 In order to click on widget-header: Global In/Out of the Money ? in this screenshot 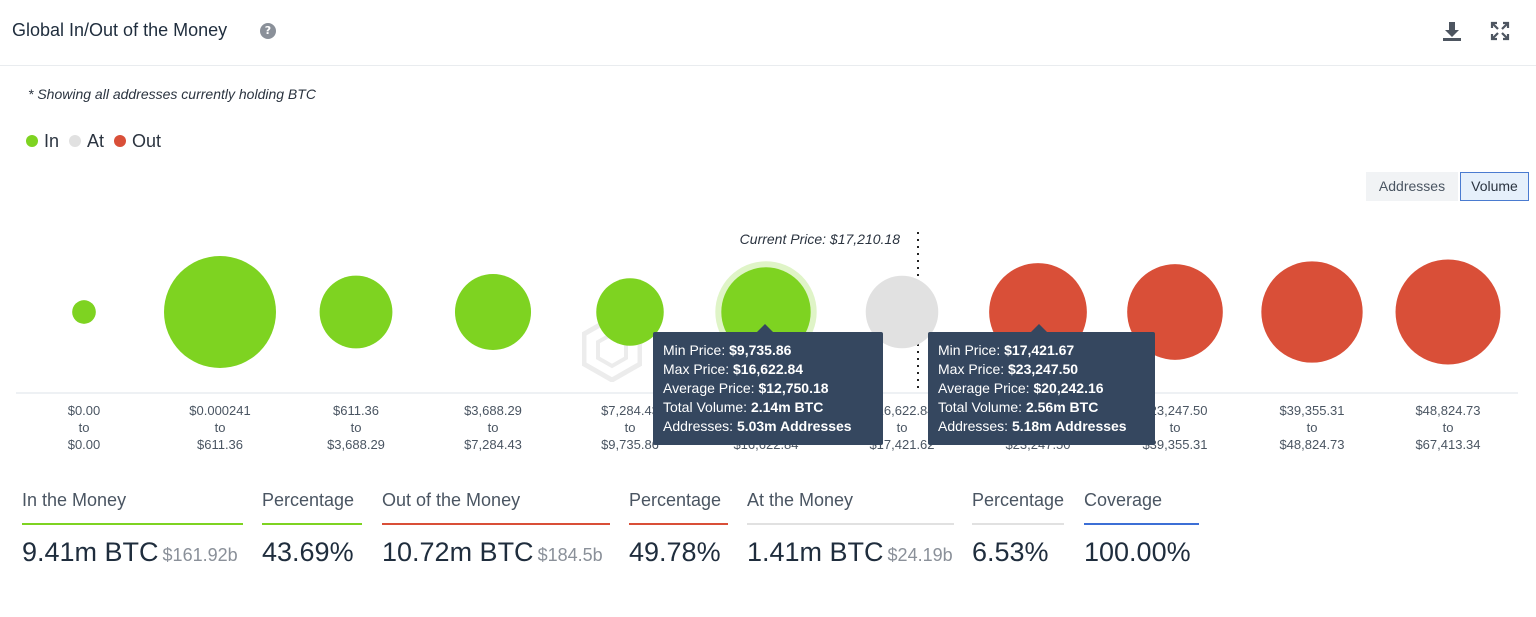, I will do `click(768, 33)`.